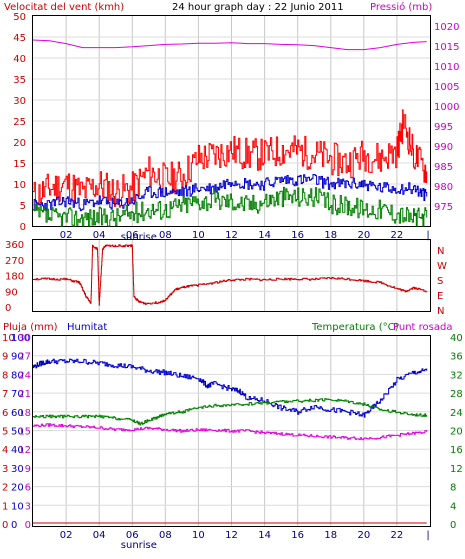  I want to click on wind-x-tick-14: 14, so click(264, 235).